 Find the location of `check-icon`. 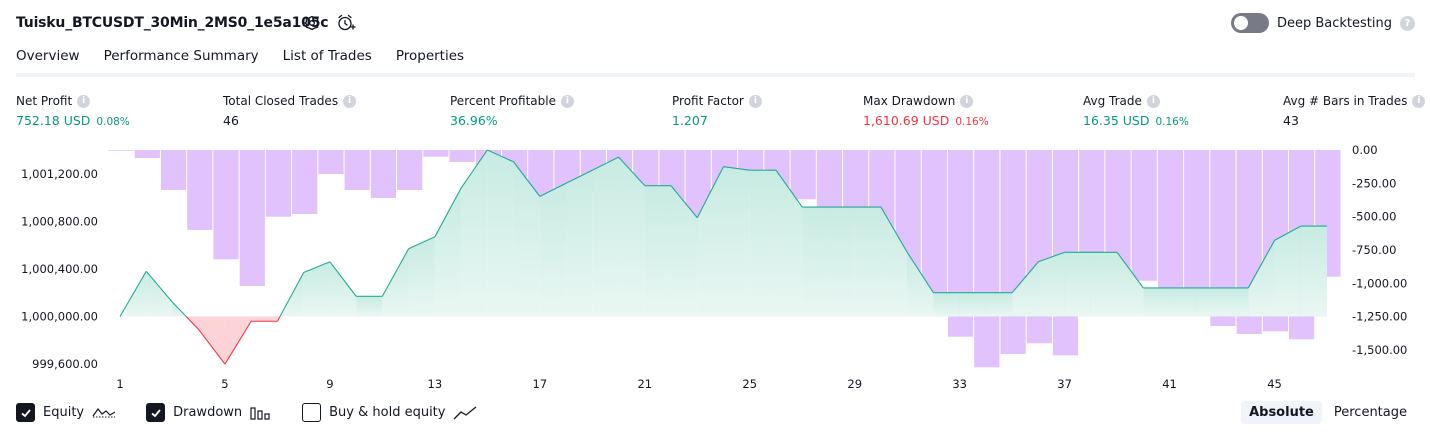

check-icon is located at coordinates (156, 412).